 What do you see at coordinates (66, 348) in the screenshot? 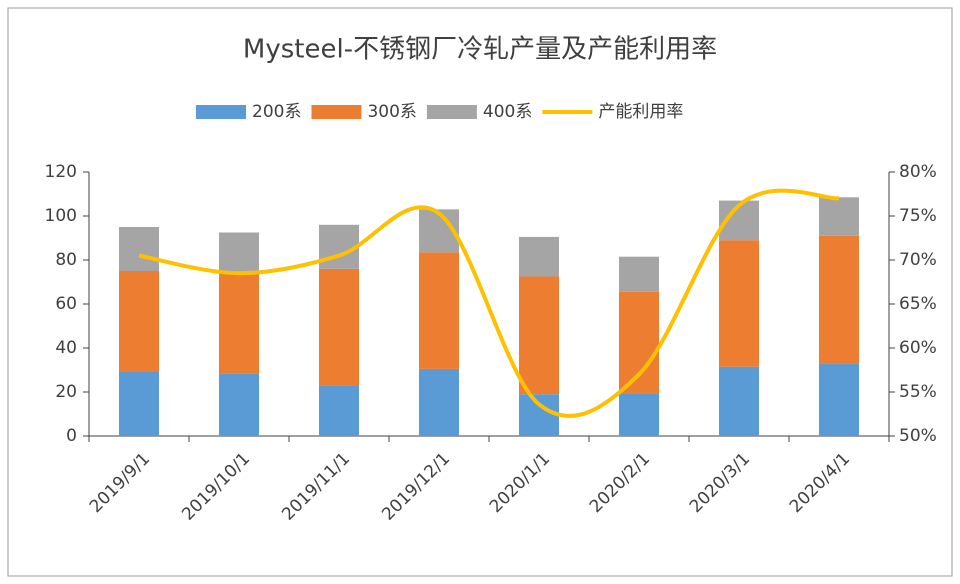
I see `y-tick-label: 40` at bounding box center [66, 348].